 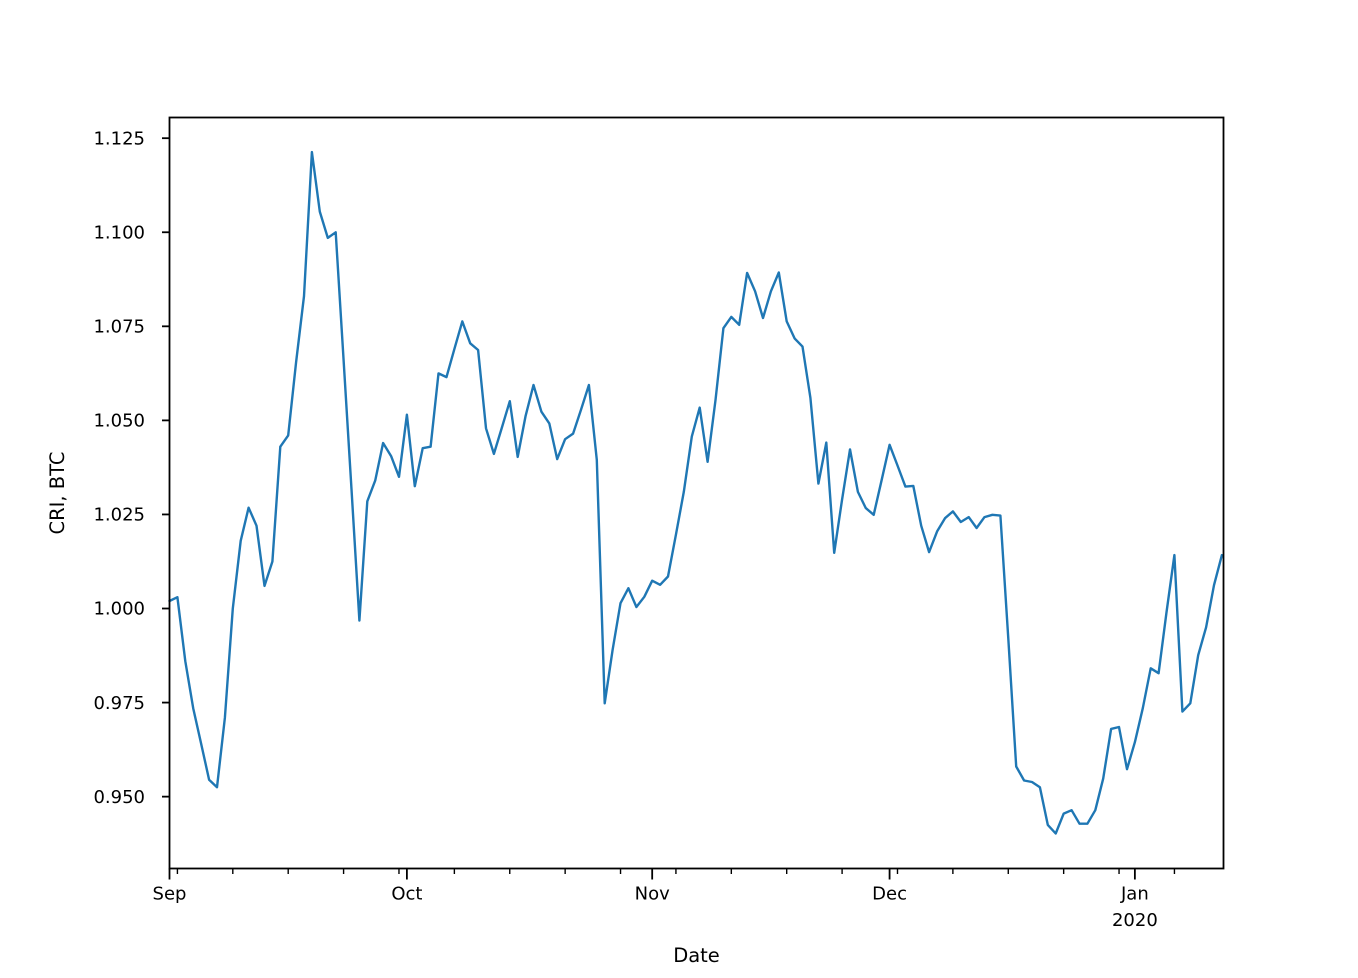 I want to click on x-axis-major-ticks, so click(x=652, y=874).